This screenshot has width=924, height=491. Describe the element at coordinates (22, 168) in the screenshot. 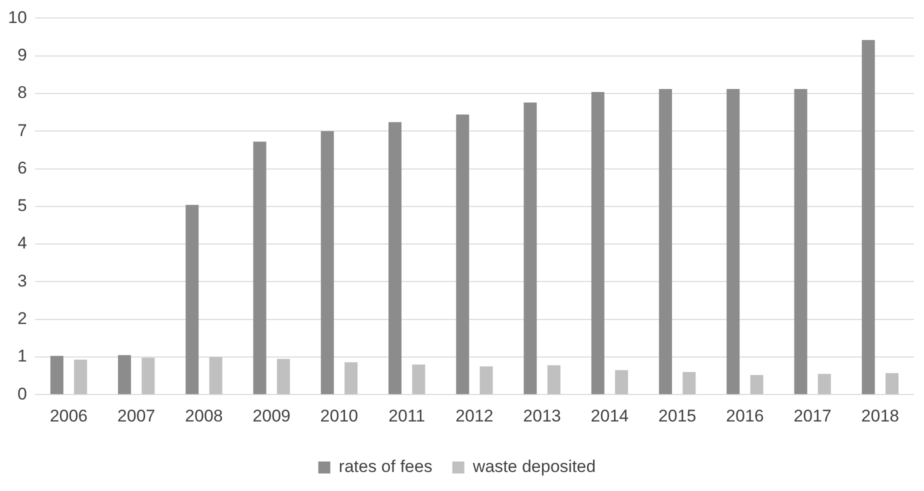

I see `y-tick-label: 6` at that location.